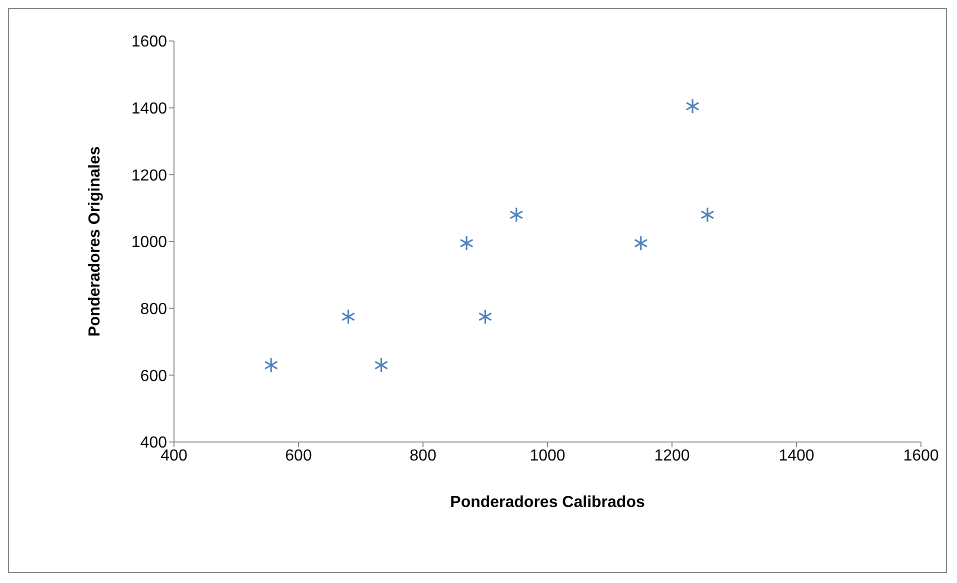 This screenshot has width=957, height=583. What do you see at coordinates (796, 455) in the screenshot?
I see `x-tick-label: 1400` at bounding box center [796, 455].